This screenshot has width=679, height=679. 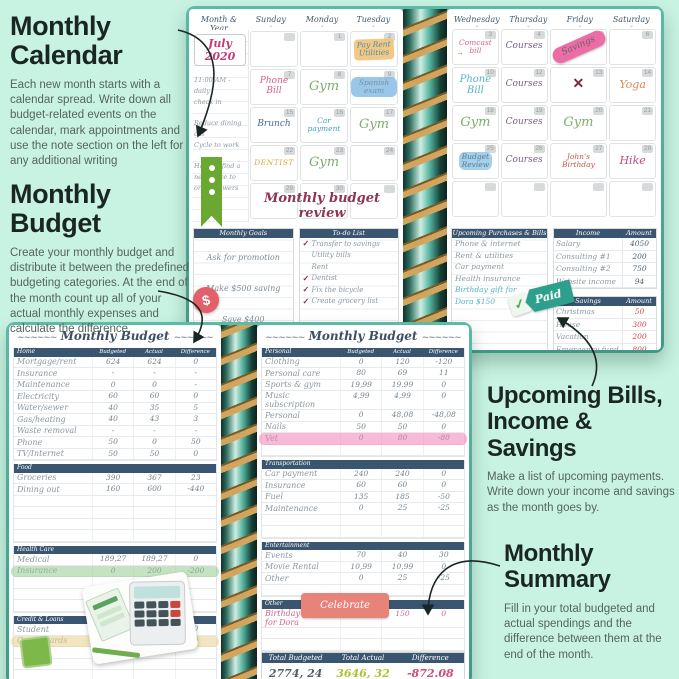 I want to click on bookmark-ribbon, so click(x=211, y=192).